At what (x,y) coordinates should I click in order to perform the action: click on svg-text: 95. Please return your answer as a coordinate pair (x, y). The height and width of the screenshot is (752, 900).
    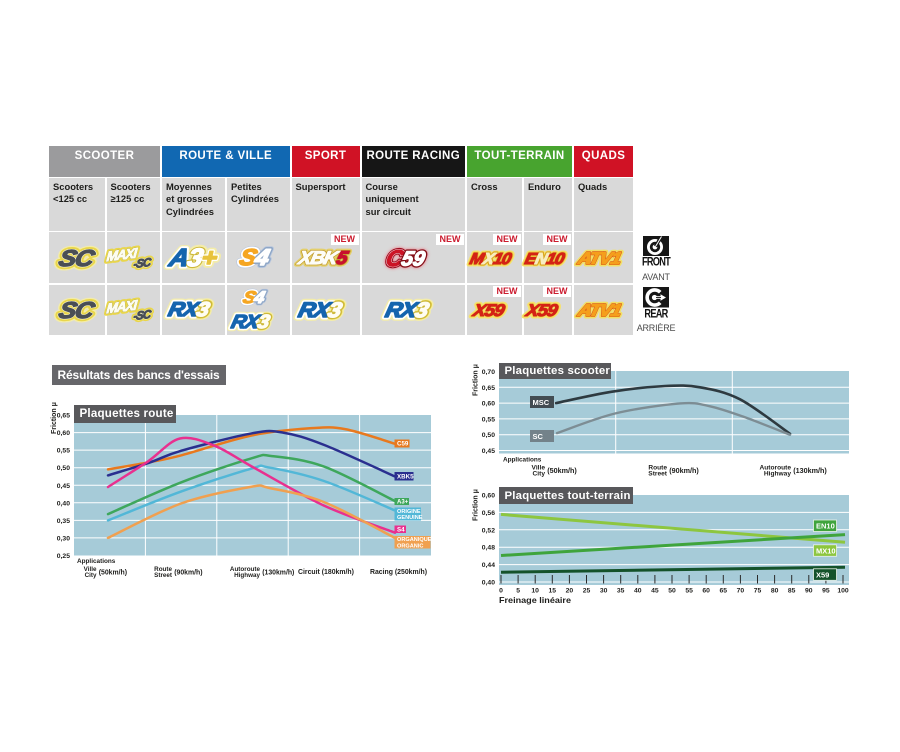
    Looking at the image, I should click on (826, 591).